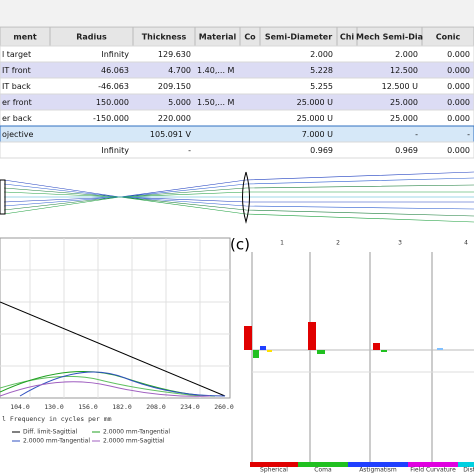 The width and height of the screenshot is (474, 474). I want to click on x-tick-label: 104.0, so click(20, 407).